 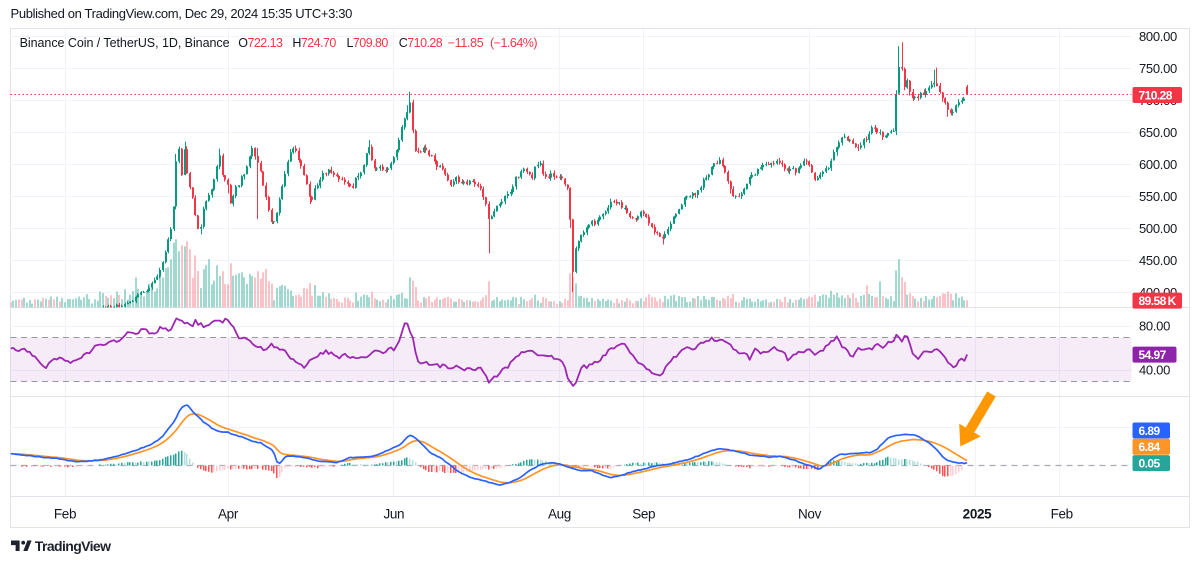 I want to click on svg-text: 500.00, so click(x=1158, y=228).